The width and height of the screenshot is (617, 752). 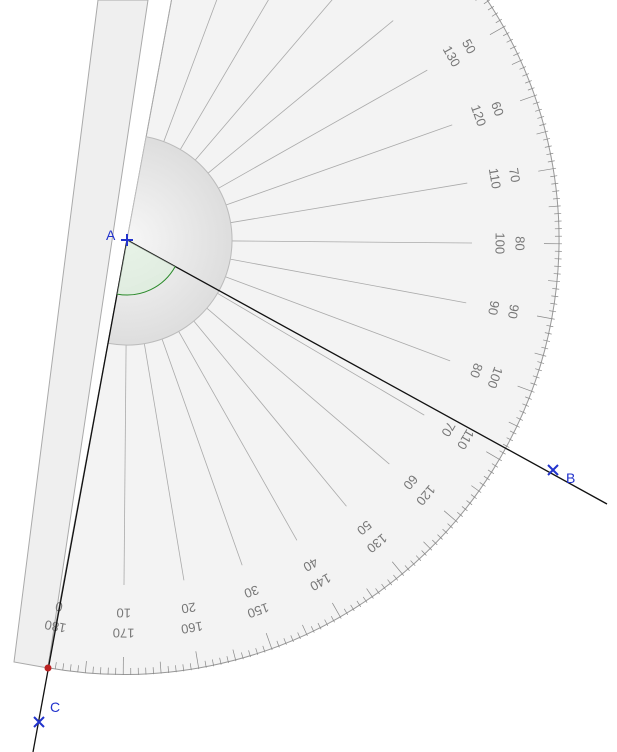 What do you see at coordinates (124, 632) in the screenshot?
I see `scale-label: 170` at bounding box center [124, 632].